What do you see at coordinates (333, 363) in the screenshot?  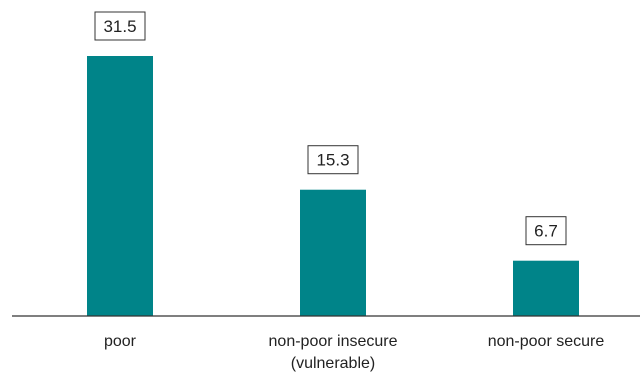 I see `x-tick-label-1-line-1: (vulnerable)` at bounding box center [333, 363].